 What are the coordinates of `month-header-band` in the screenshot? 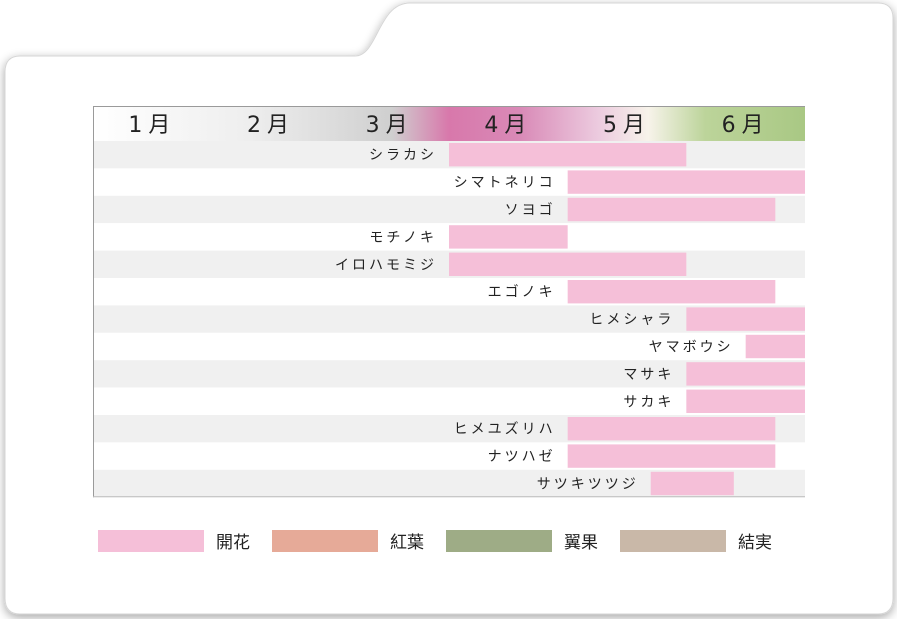 It's located at (449, 123).